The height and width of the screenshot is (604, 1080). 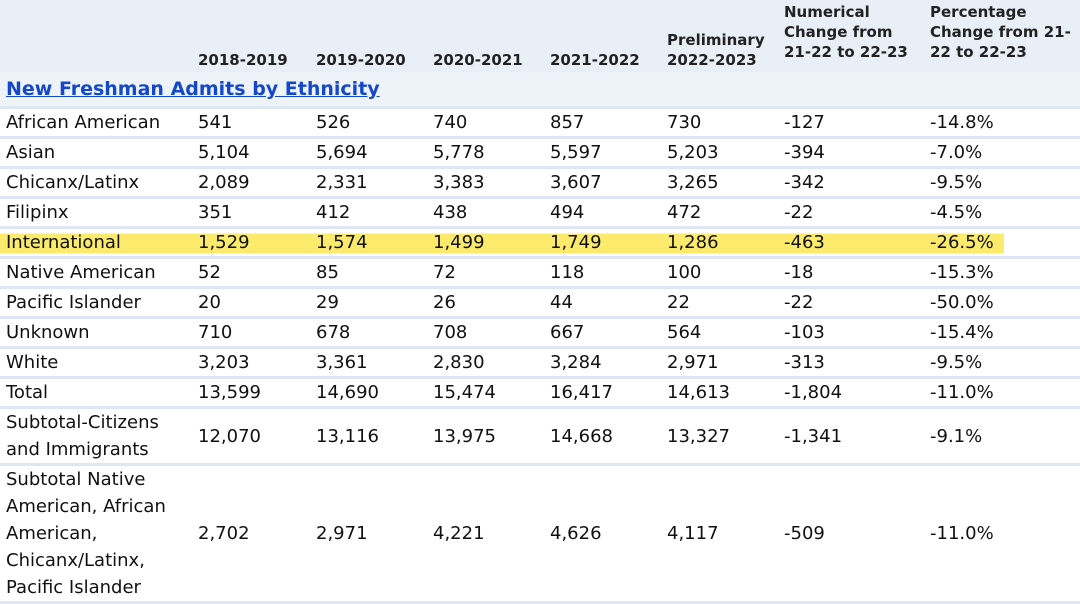 I want to click on cell-value: 16,417, so click(x=602, y=393).